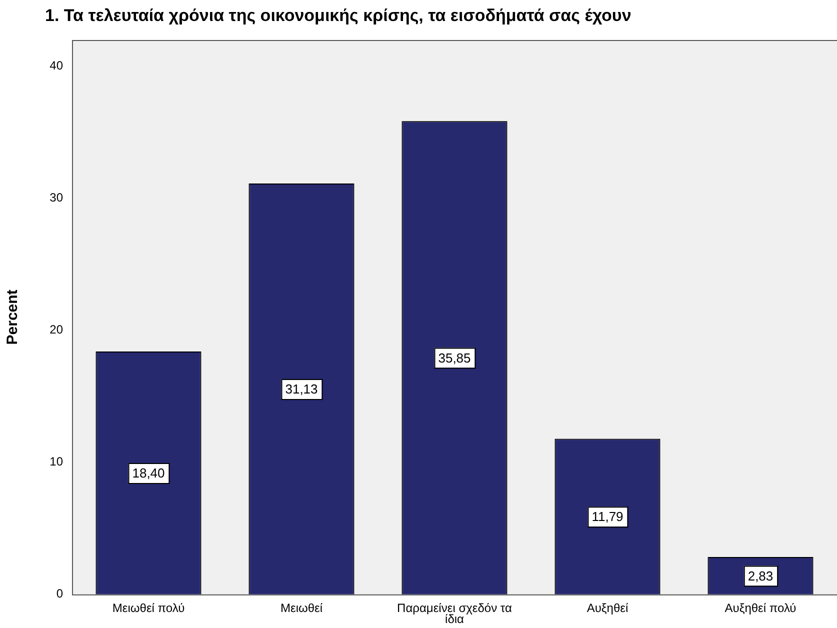  I want to click on data-label: 31,13, so click(301, 389).